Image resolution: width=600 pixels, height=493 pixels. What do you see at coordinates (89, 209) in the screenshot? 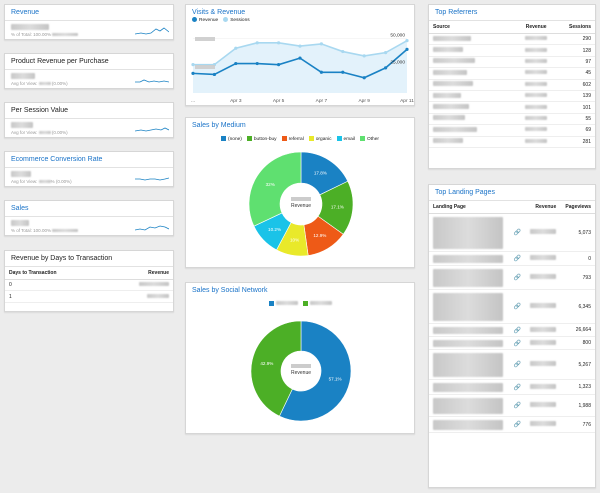
I see `card-title: Sales` at bounding box center [89, 209].